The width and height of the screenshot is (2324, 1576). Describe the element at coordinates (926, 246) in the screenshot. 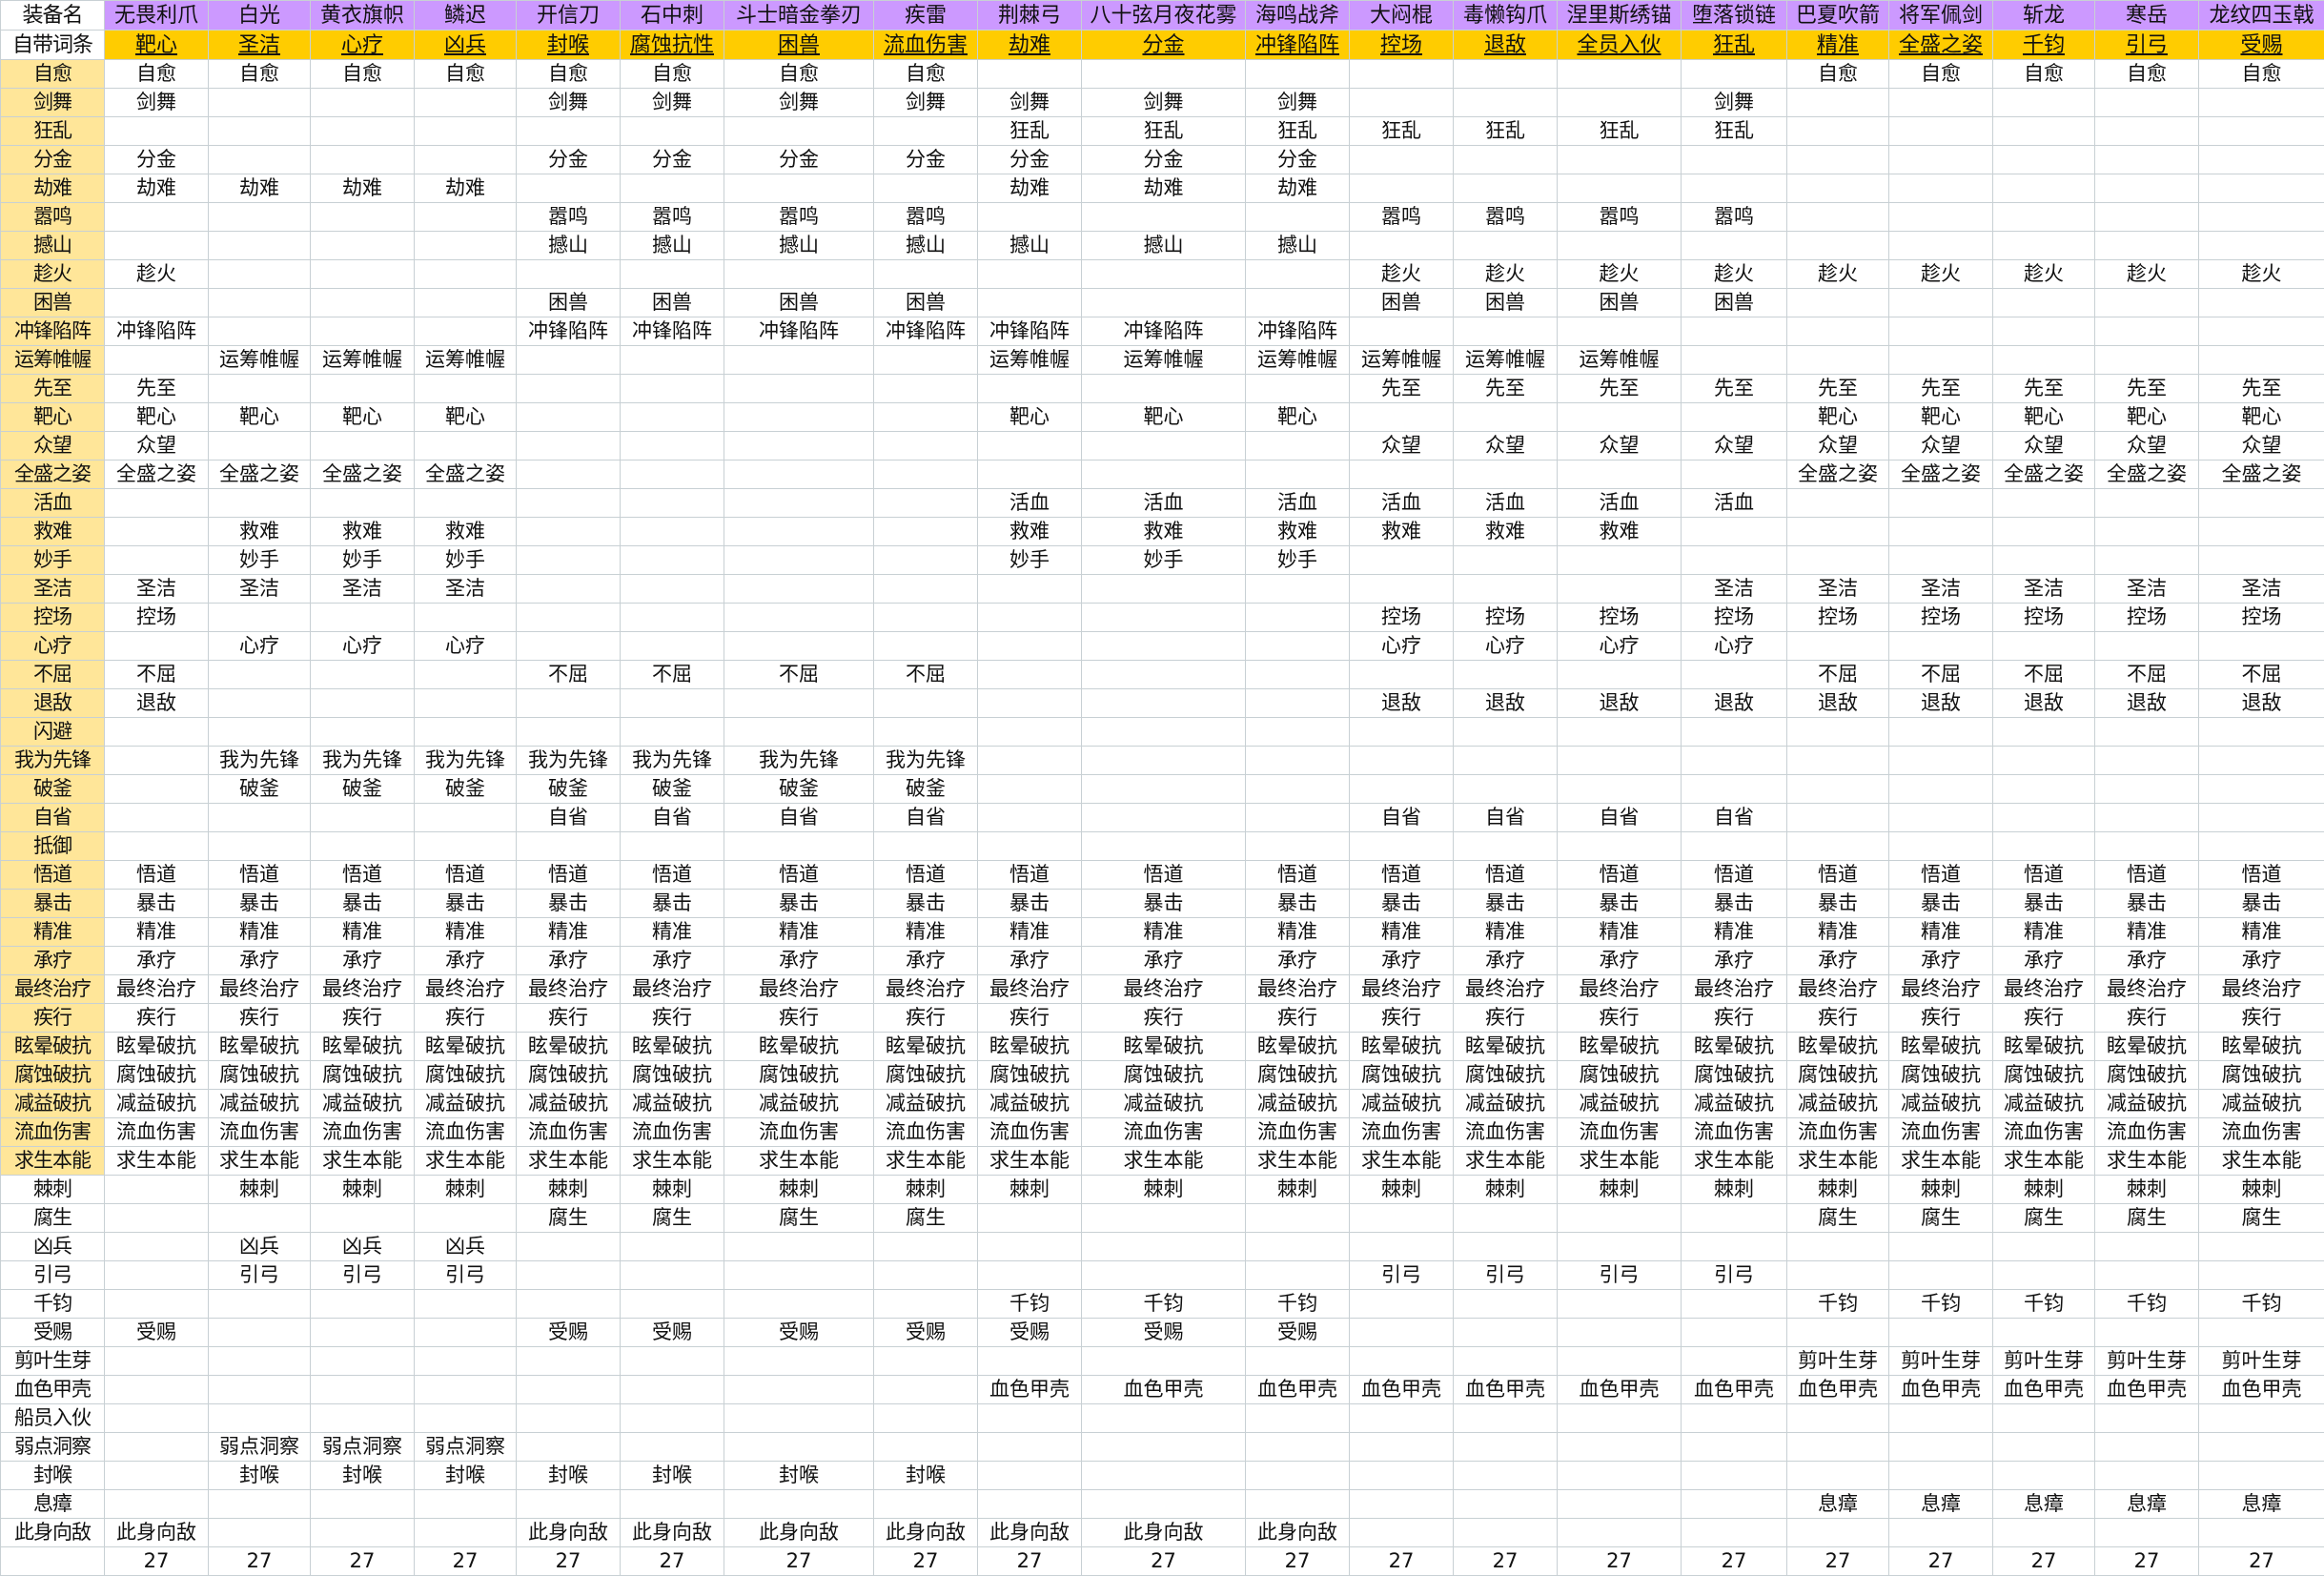

I see `trait-cell: 撼山` at that location.